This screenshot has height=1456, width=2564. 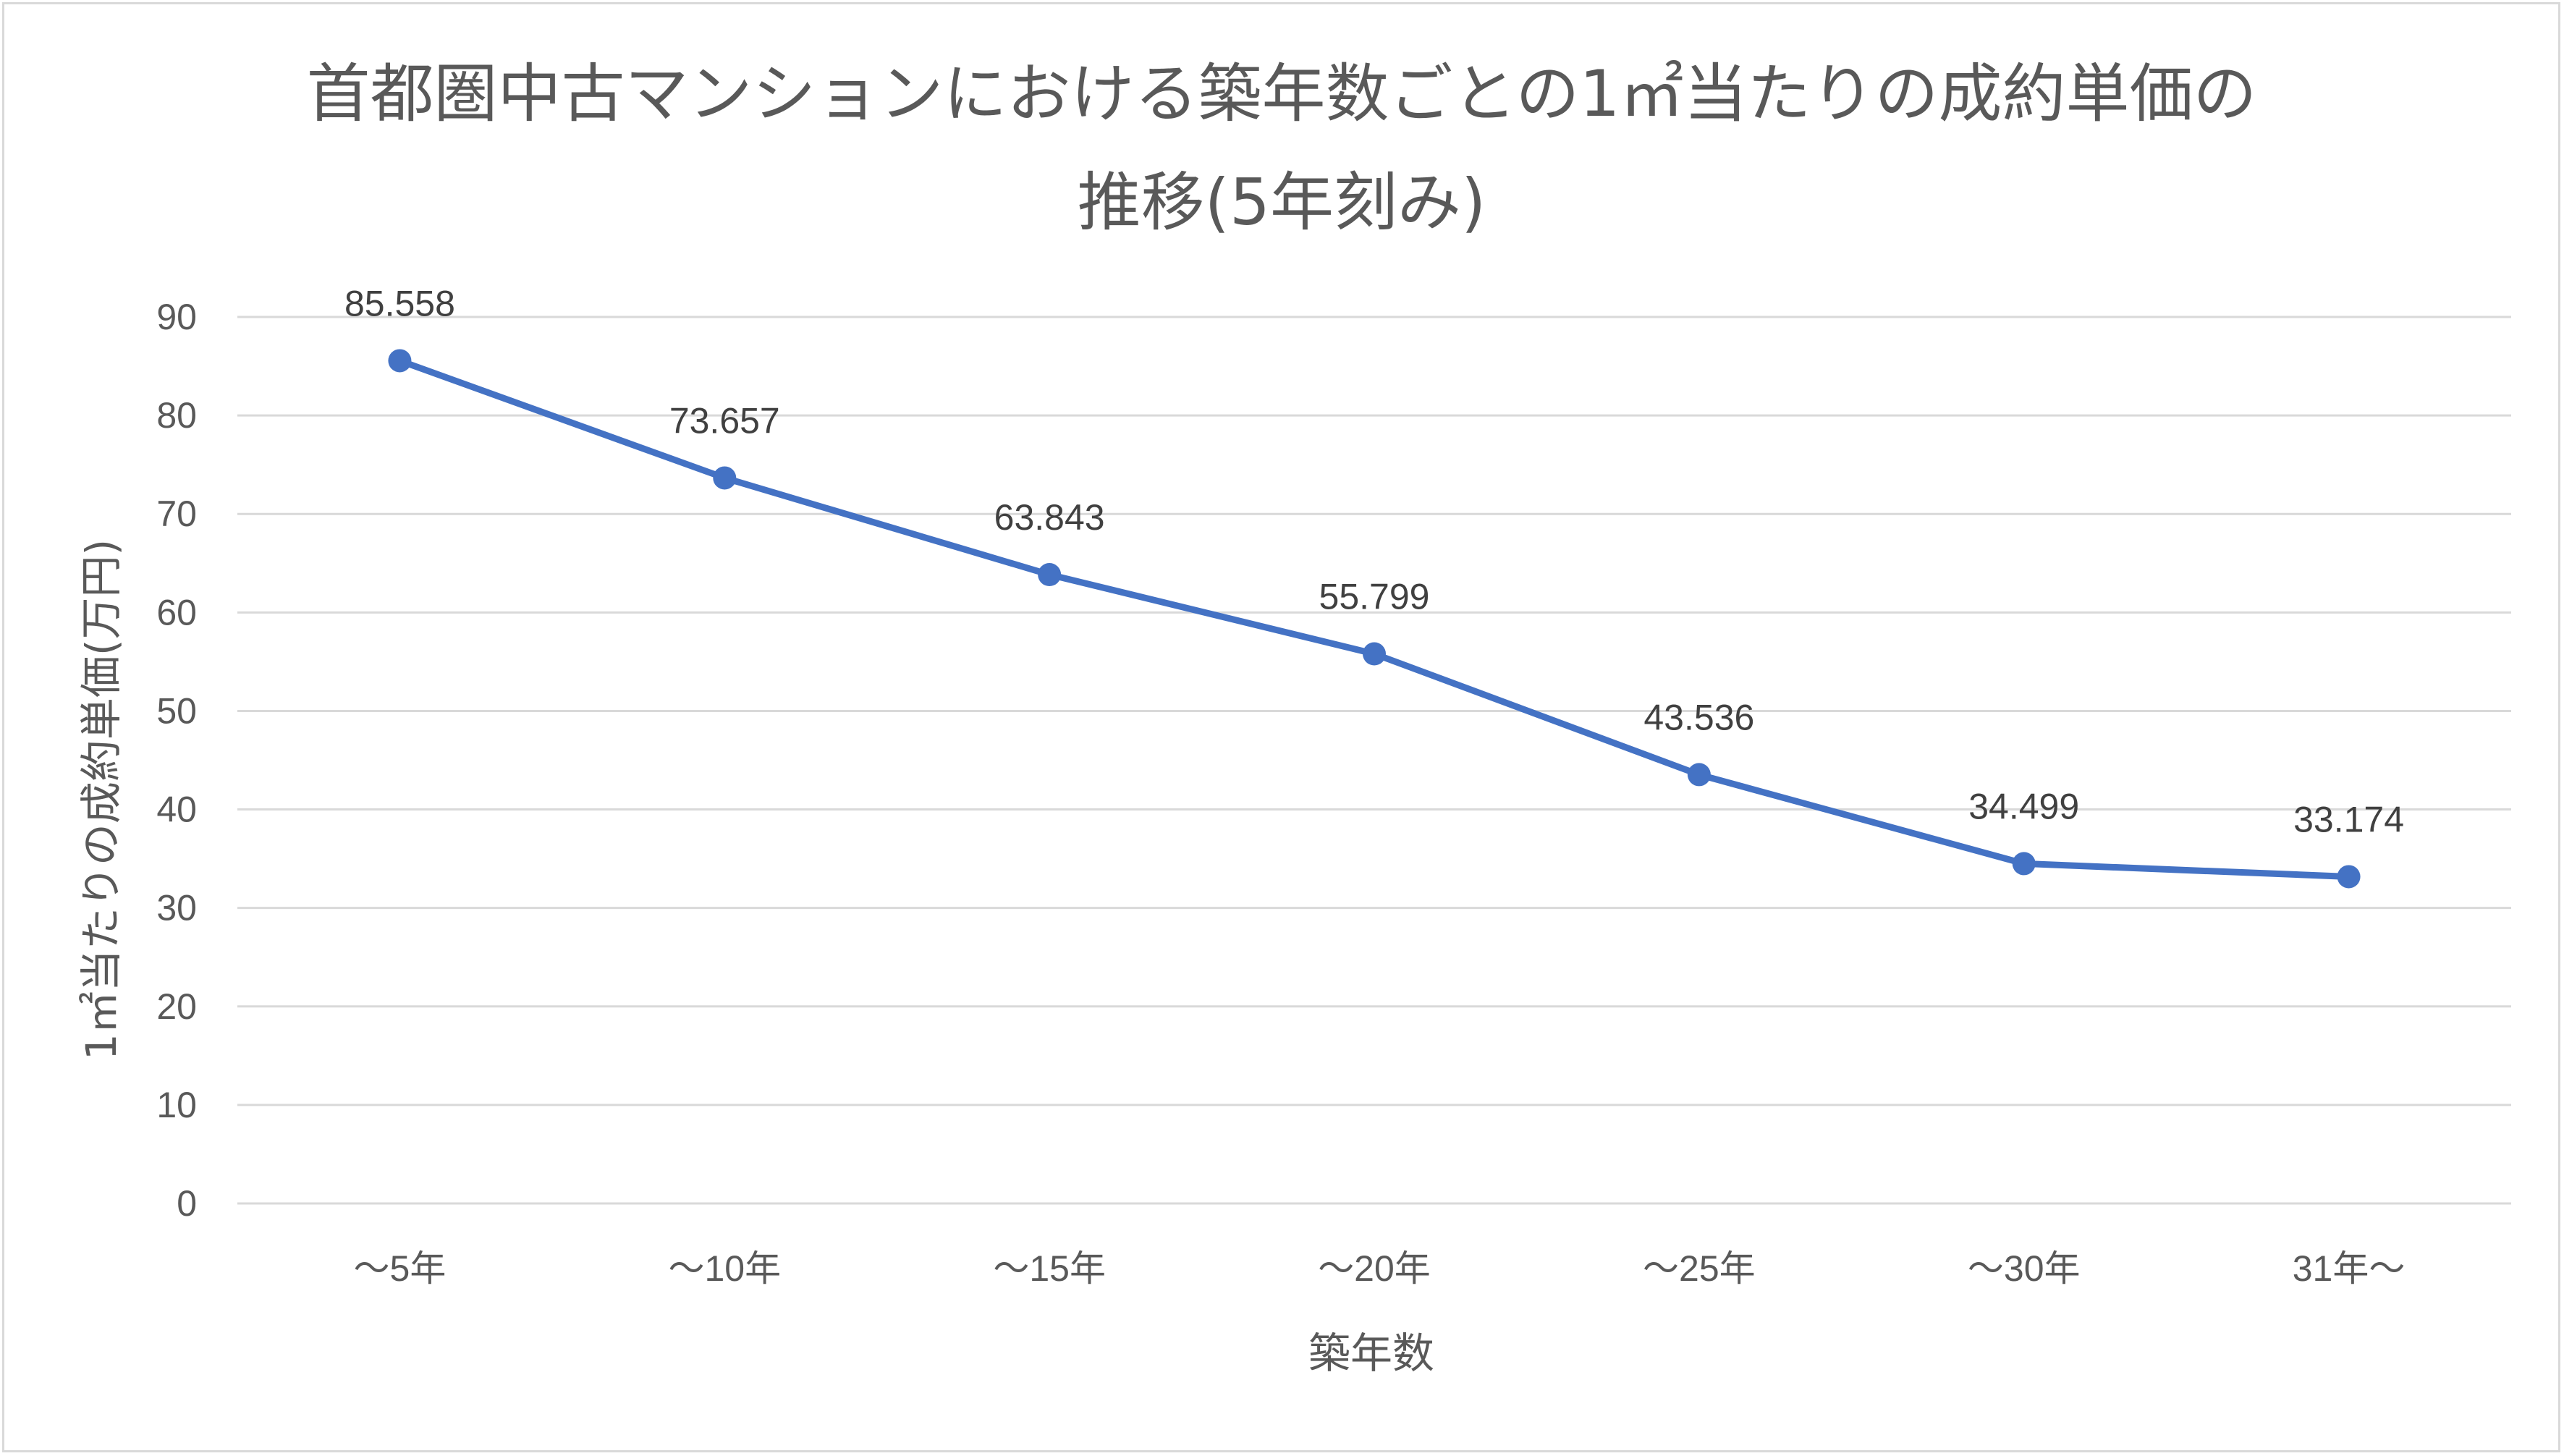 I want to click on y-tick-label: 30, so click(x=176, y=908).